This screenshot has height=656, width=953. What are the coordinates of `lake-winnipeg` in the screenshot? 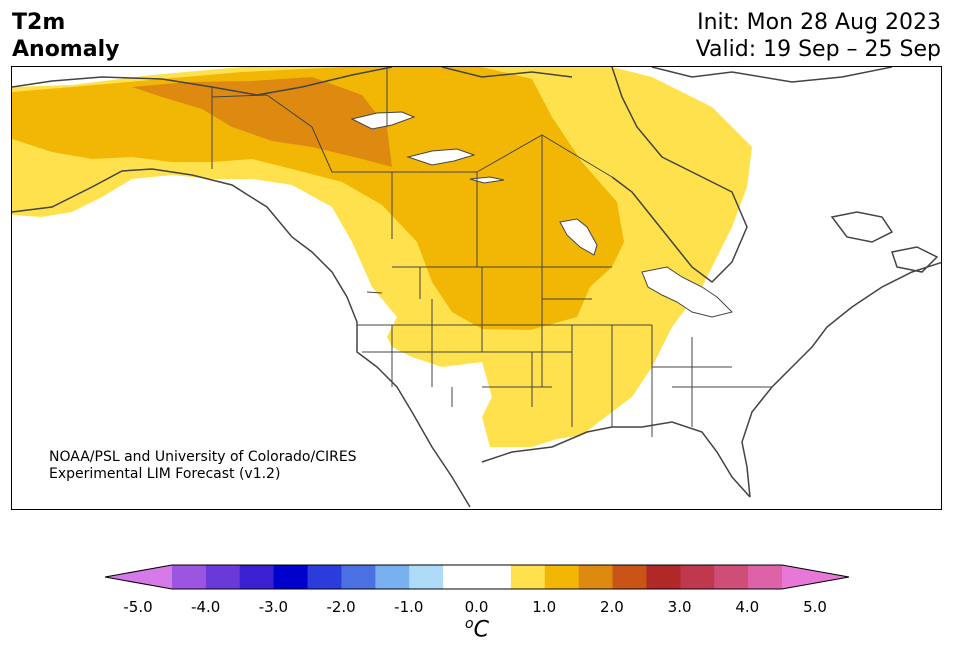 It's located at (578, 237).